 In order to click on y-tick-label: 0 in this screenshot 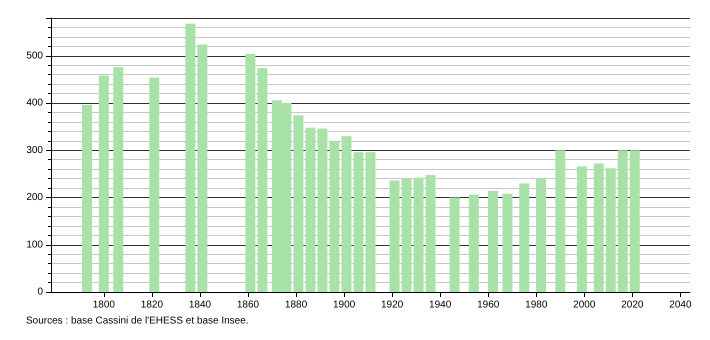, I will do `click(40, 292)`.